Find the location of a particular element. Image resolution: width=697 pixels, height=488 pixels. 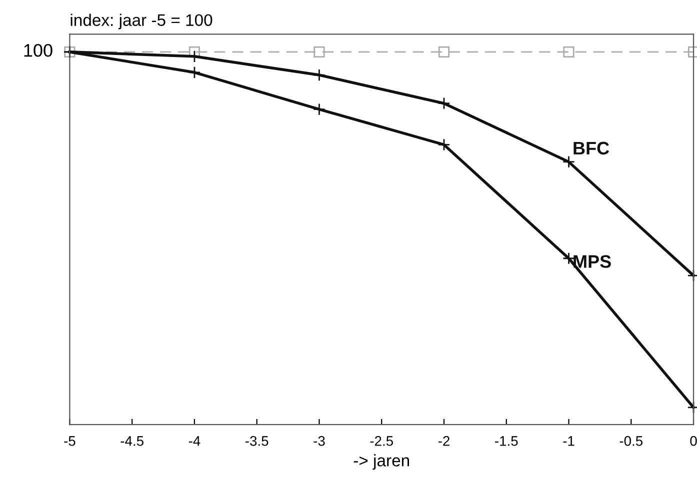

x-tick-label: -4 is located at coordinates (194, 441).